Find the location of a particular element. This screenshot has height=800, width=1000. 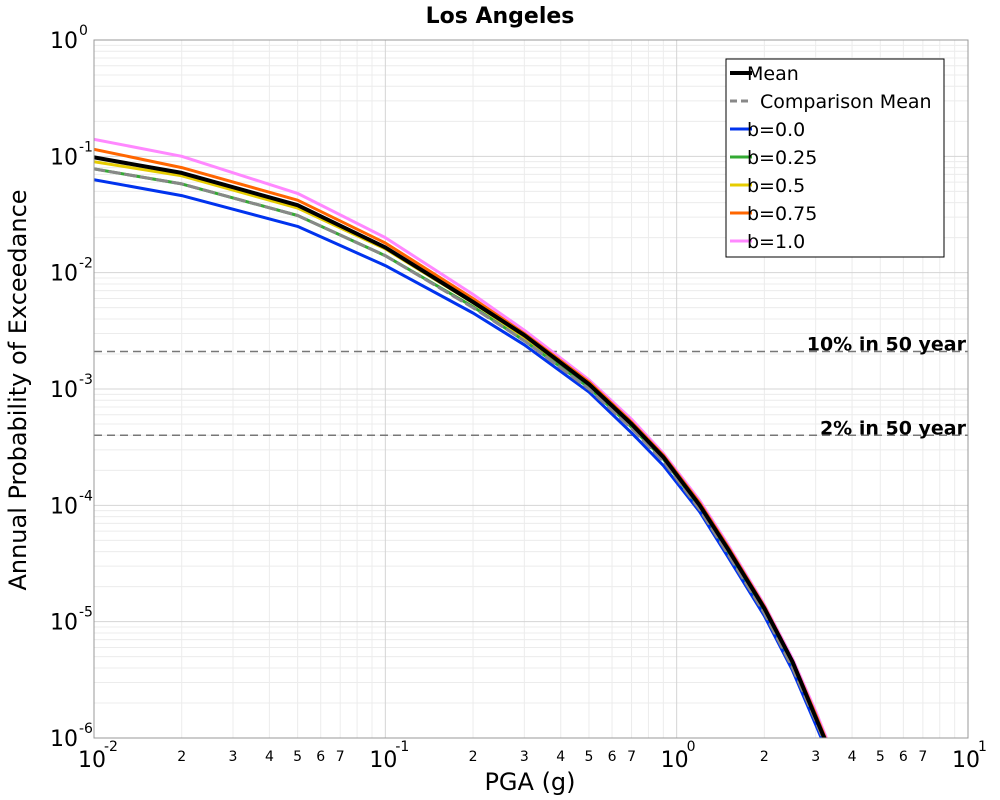

legend-item-label: b=1.0 is located at coordinates (776, 242).